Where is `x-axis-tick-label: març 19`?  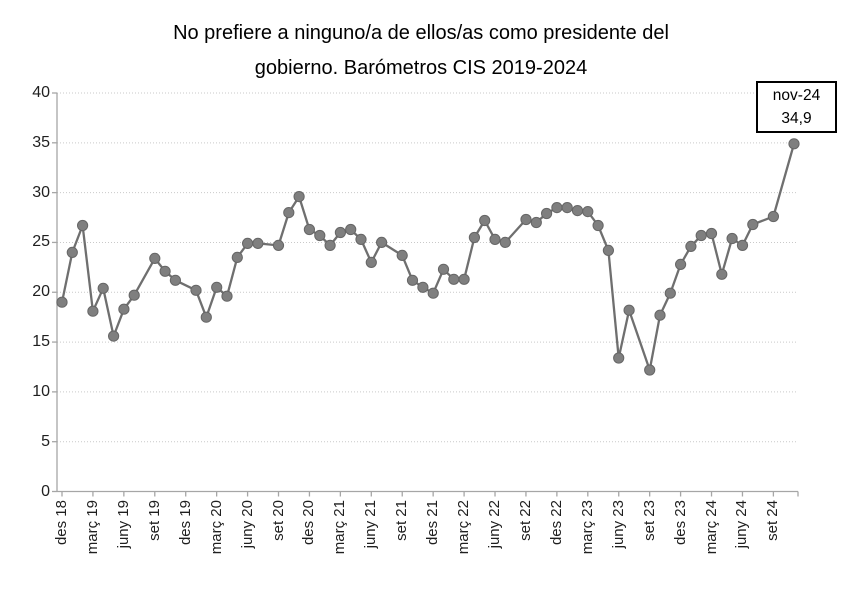 x-axis-tick-label: març 19 is located at coordinates (92, 527).